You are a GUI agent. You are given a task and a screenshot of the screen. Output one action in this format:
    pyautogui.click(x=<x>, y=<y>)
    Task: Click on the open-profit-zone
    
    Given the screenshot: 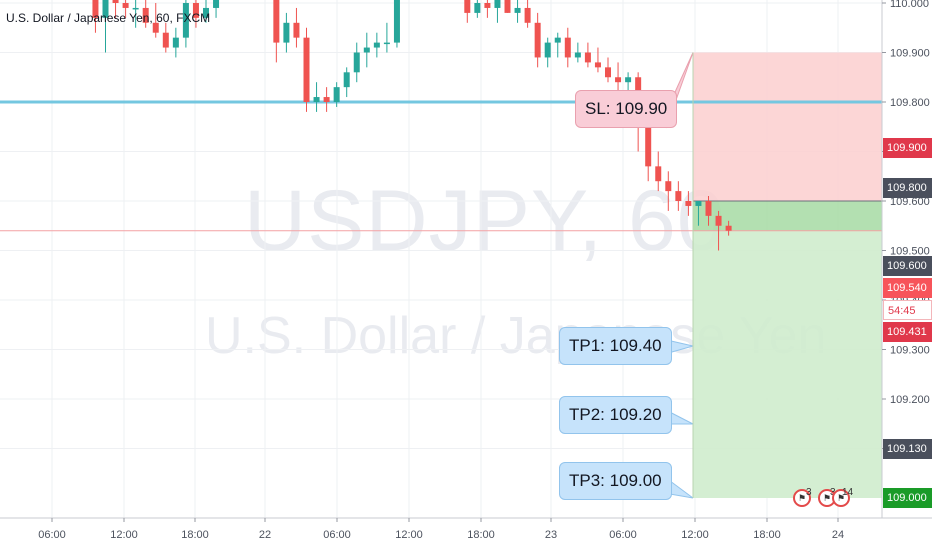 What is the action you would take?
    pyautogui.click(x=787, y=216)
    